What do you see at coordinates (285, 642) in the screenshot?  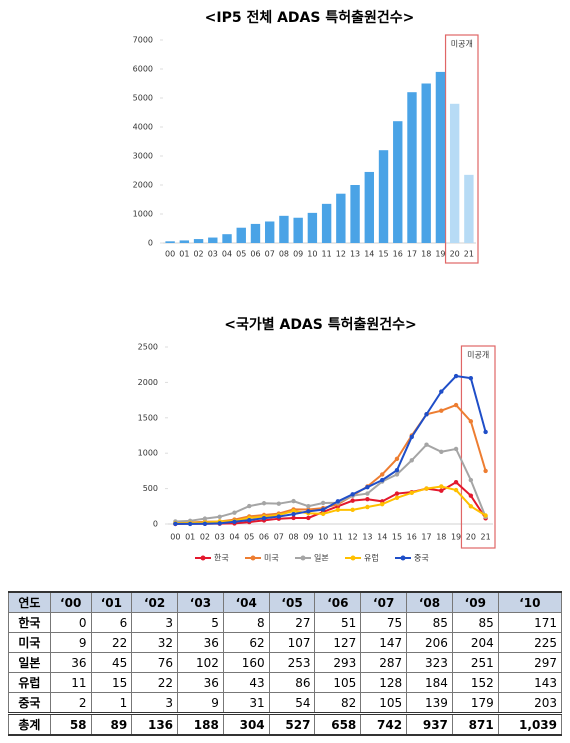 I see `table-row: 미국 9 22 32 36 62 107 127 147 206 204 225` at bounding box center [285, 642].